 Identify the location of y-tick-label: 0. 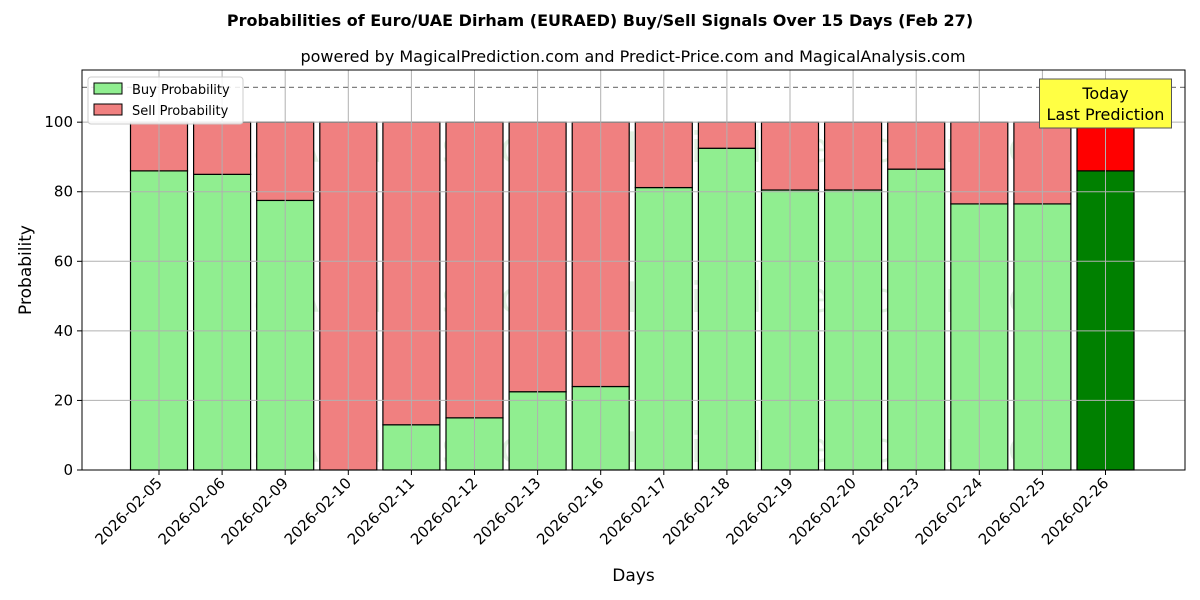
(68, 470).